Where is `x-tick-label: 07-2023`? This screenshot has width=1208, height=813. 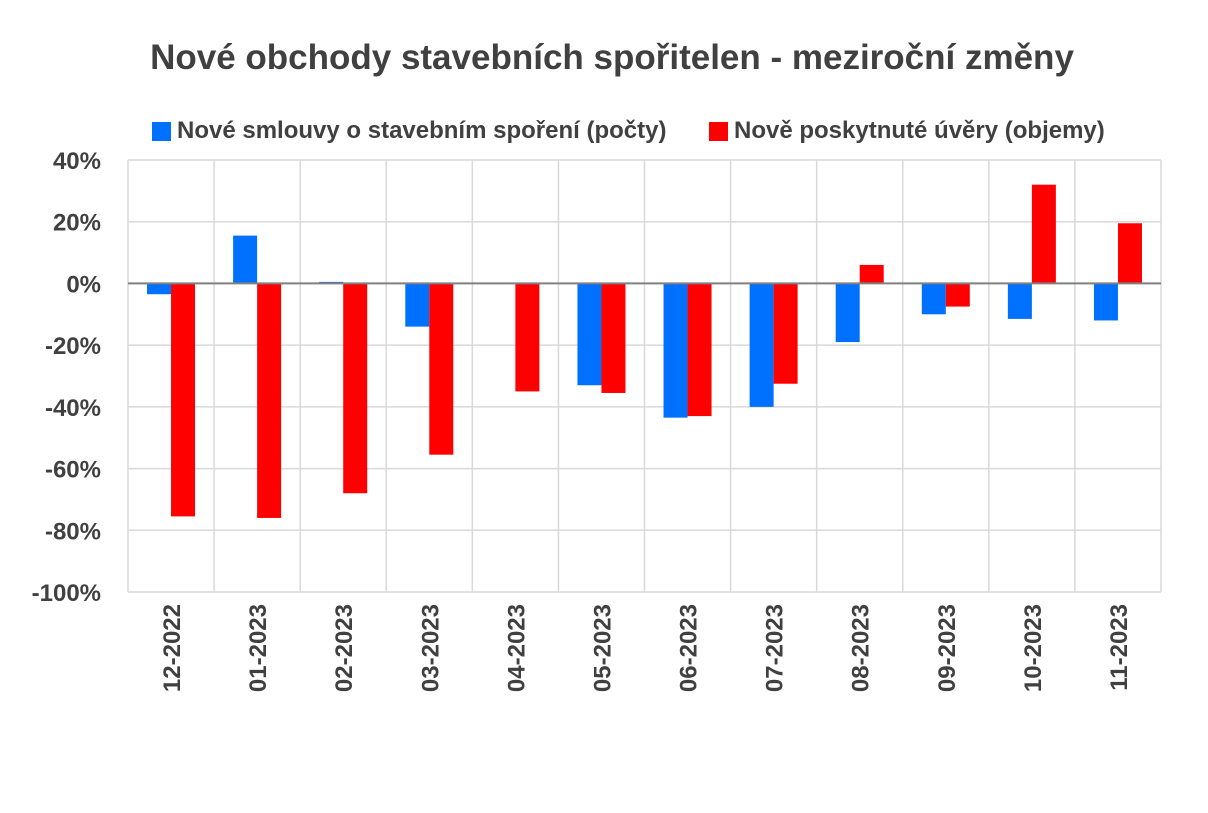 x-tick-label: 07-2023 is located at coordinates (775, 648).